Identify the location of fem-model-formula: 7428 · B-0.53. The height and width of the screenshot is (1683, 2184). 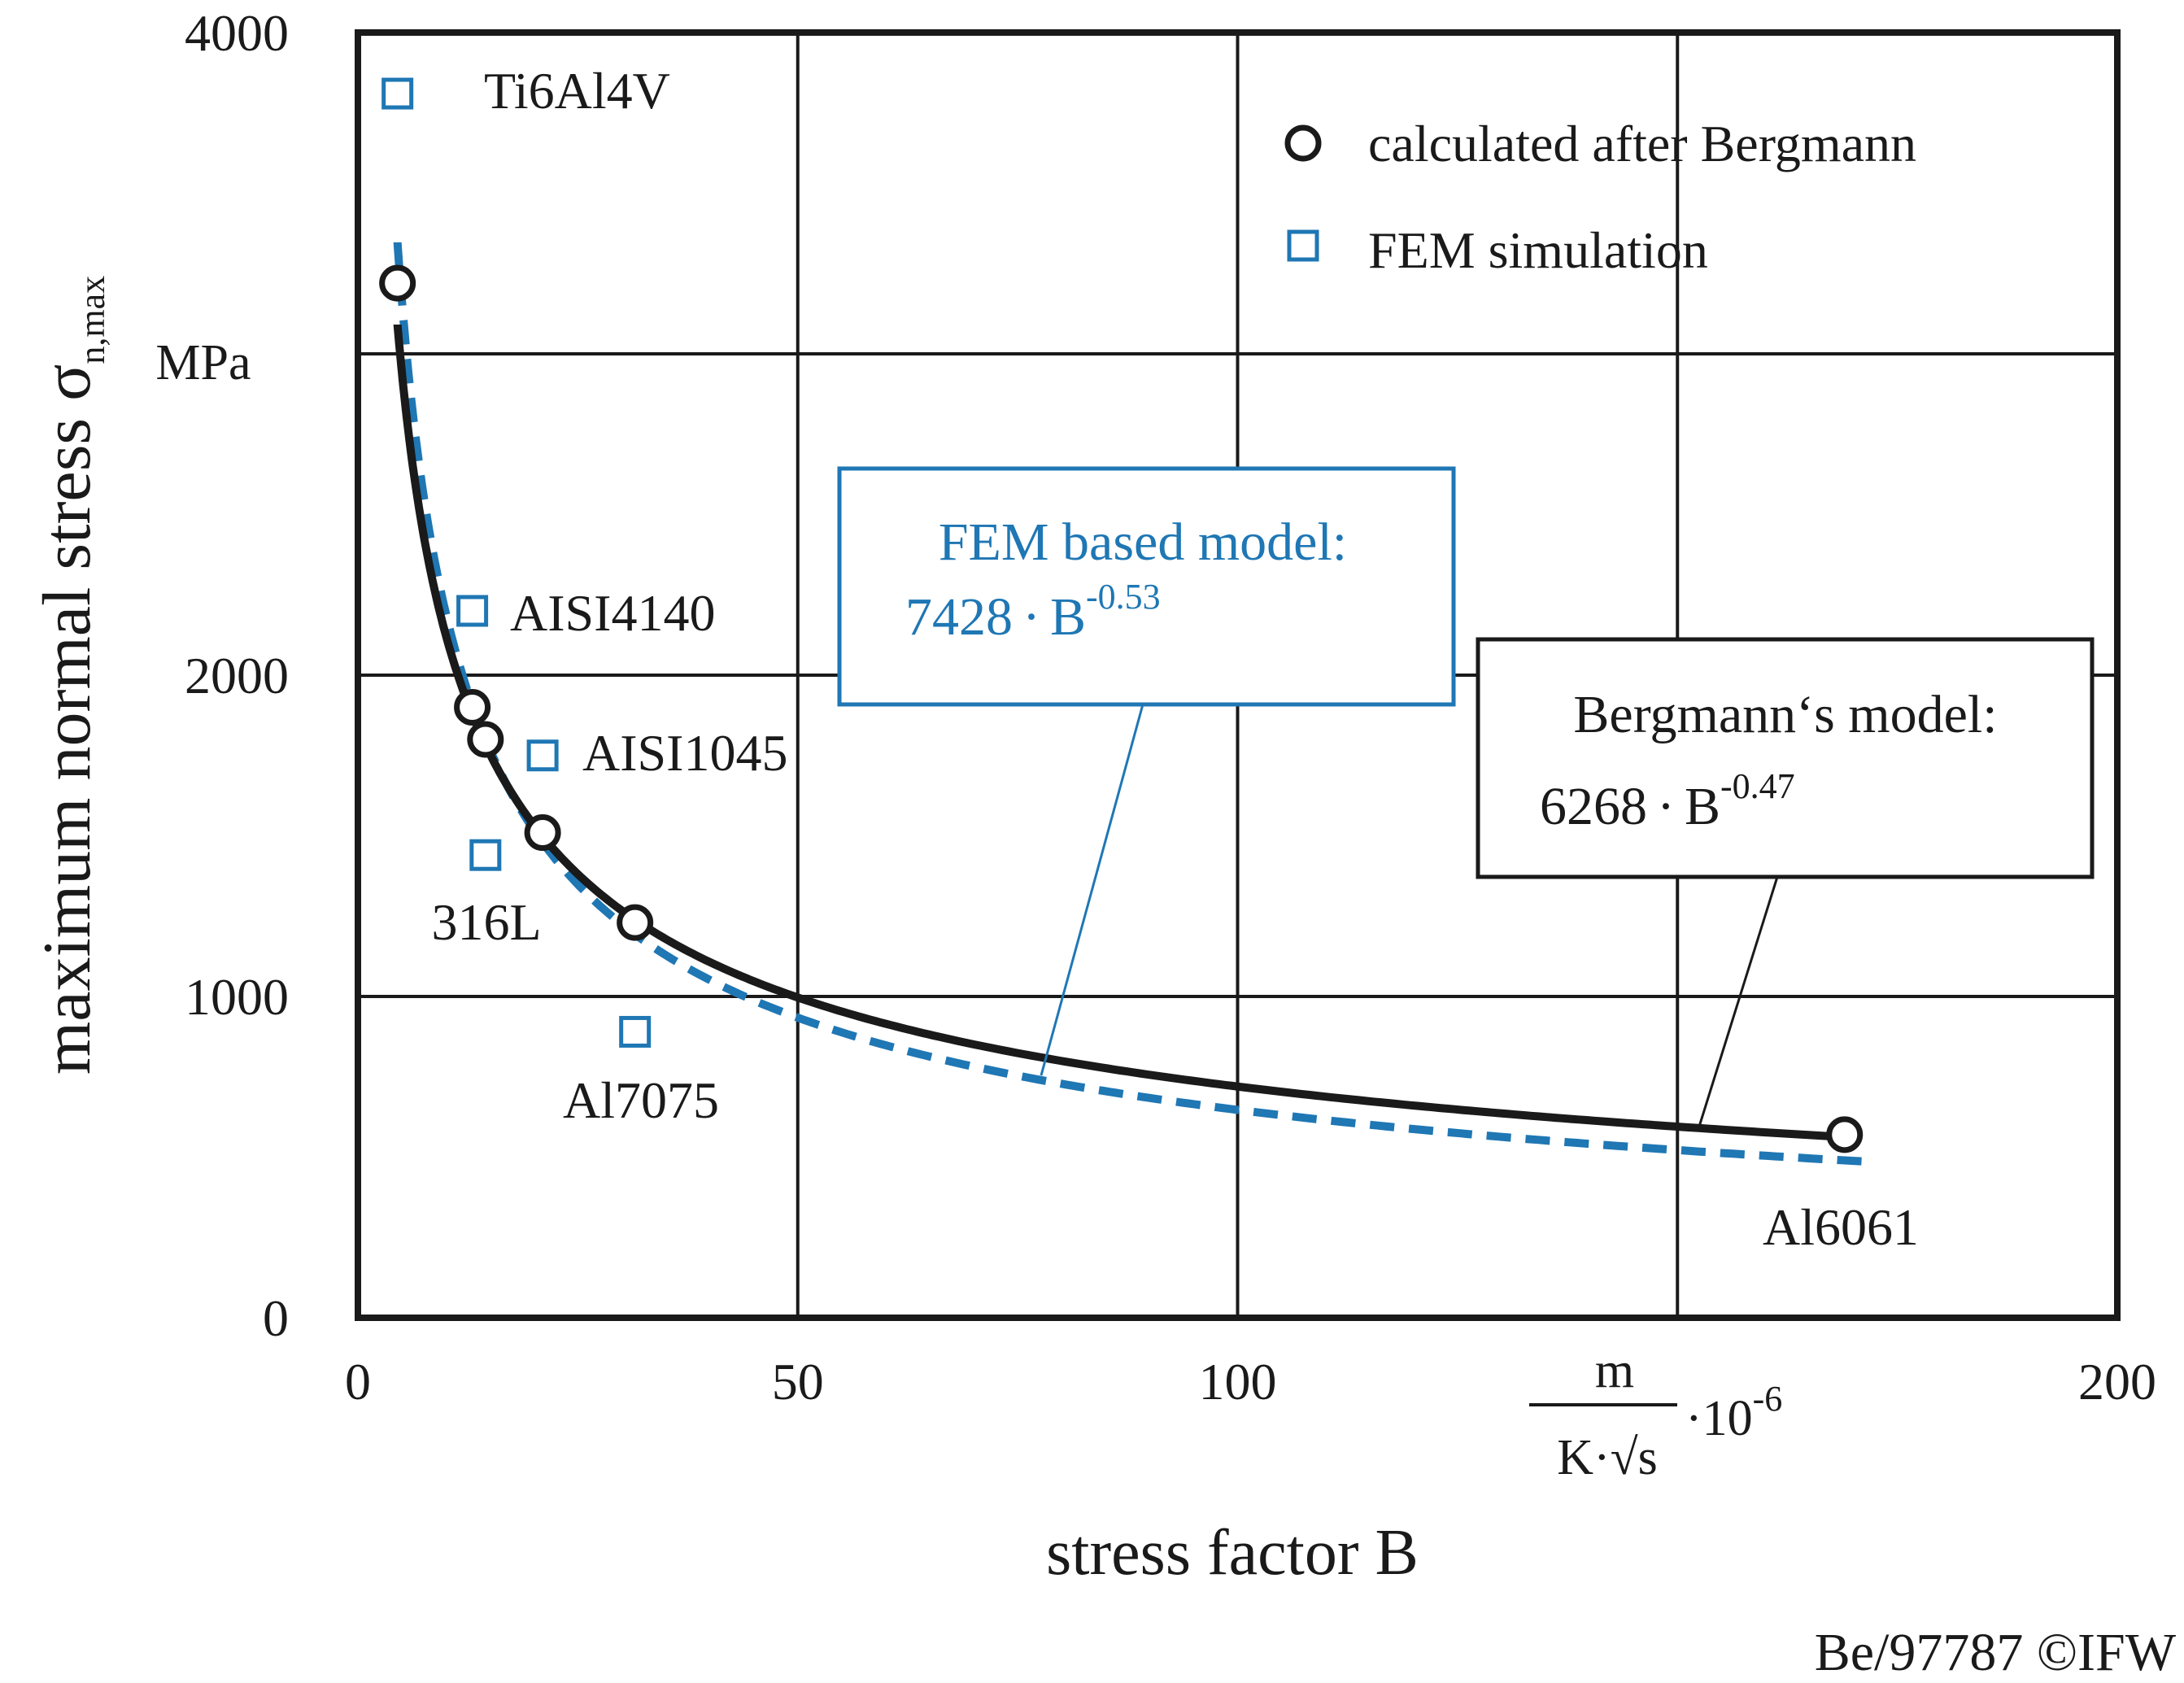
(1033, 612).